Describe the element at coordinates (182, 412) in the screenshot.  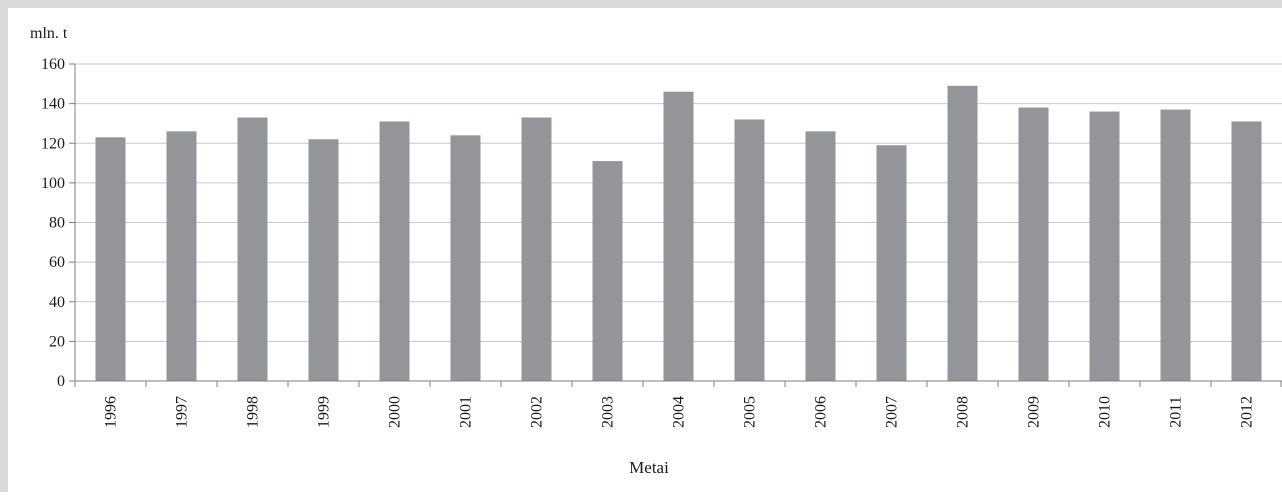
I see `x-tick-label: 1997` at that location.